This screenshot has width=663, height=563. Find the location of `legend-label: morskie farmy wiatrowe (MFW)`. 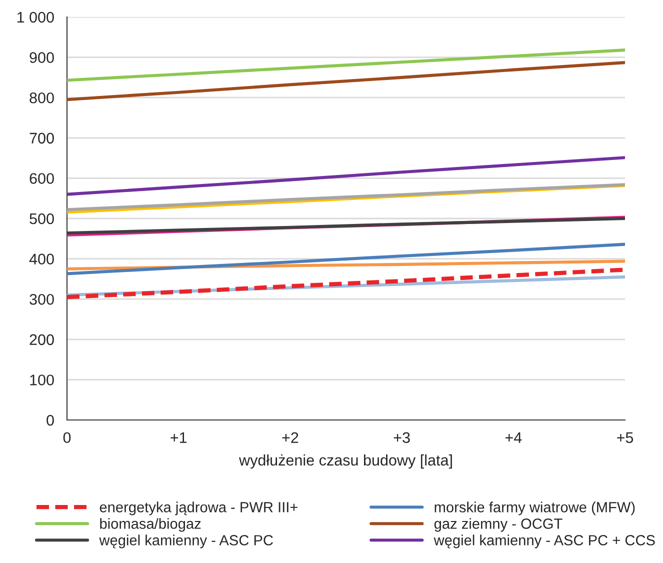

legend-label: morskie farmy wiatrowe (MFW) is located at coordinates (534, 509).